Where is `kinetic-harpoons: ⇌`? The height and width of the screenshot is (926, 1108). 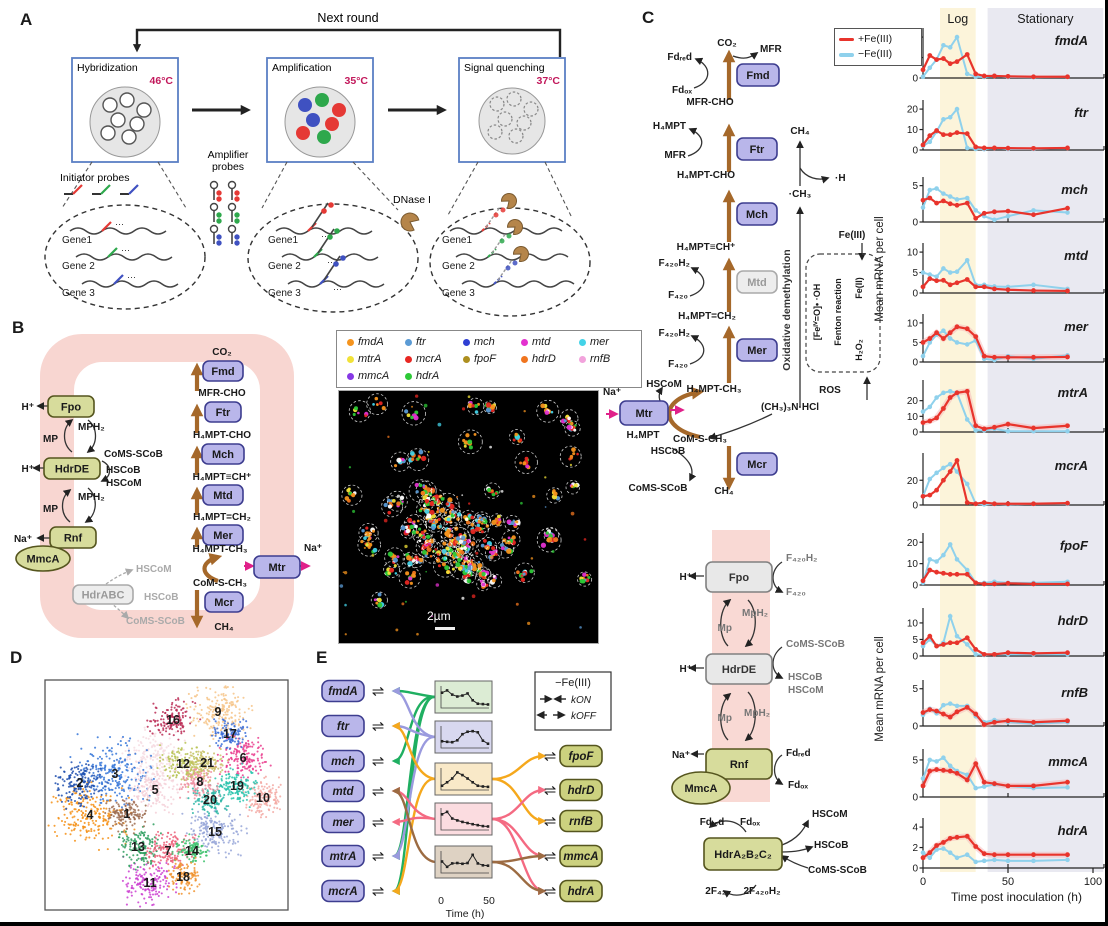
kinetic-harpoons: ⇌ is located at coordinates (378, 822).